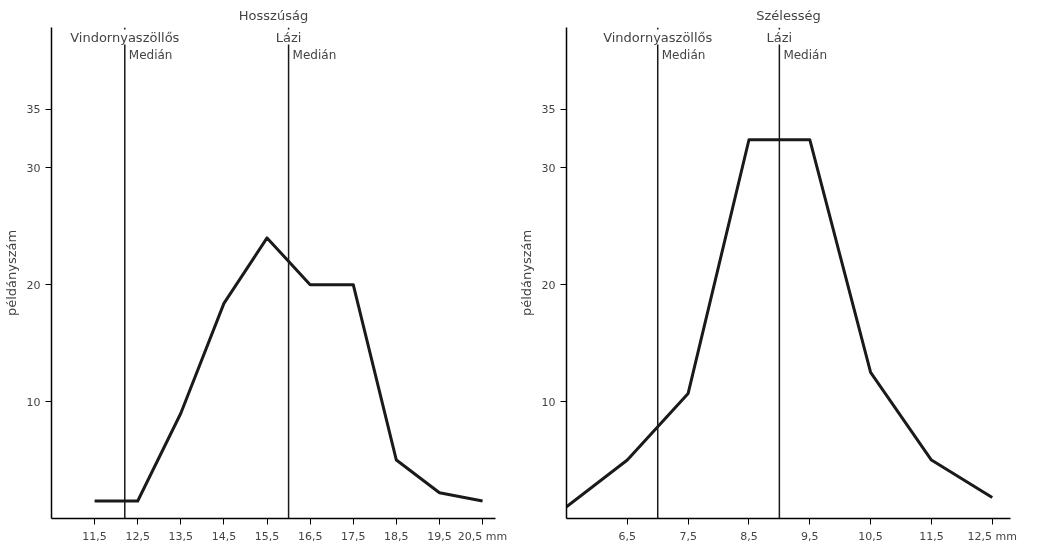 The image size is (1040, 551). I want to click on x-tick-label: 20,5 mm, so click(482, 536).